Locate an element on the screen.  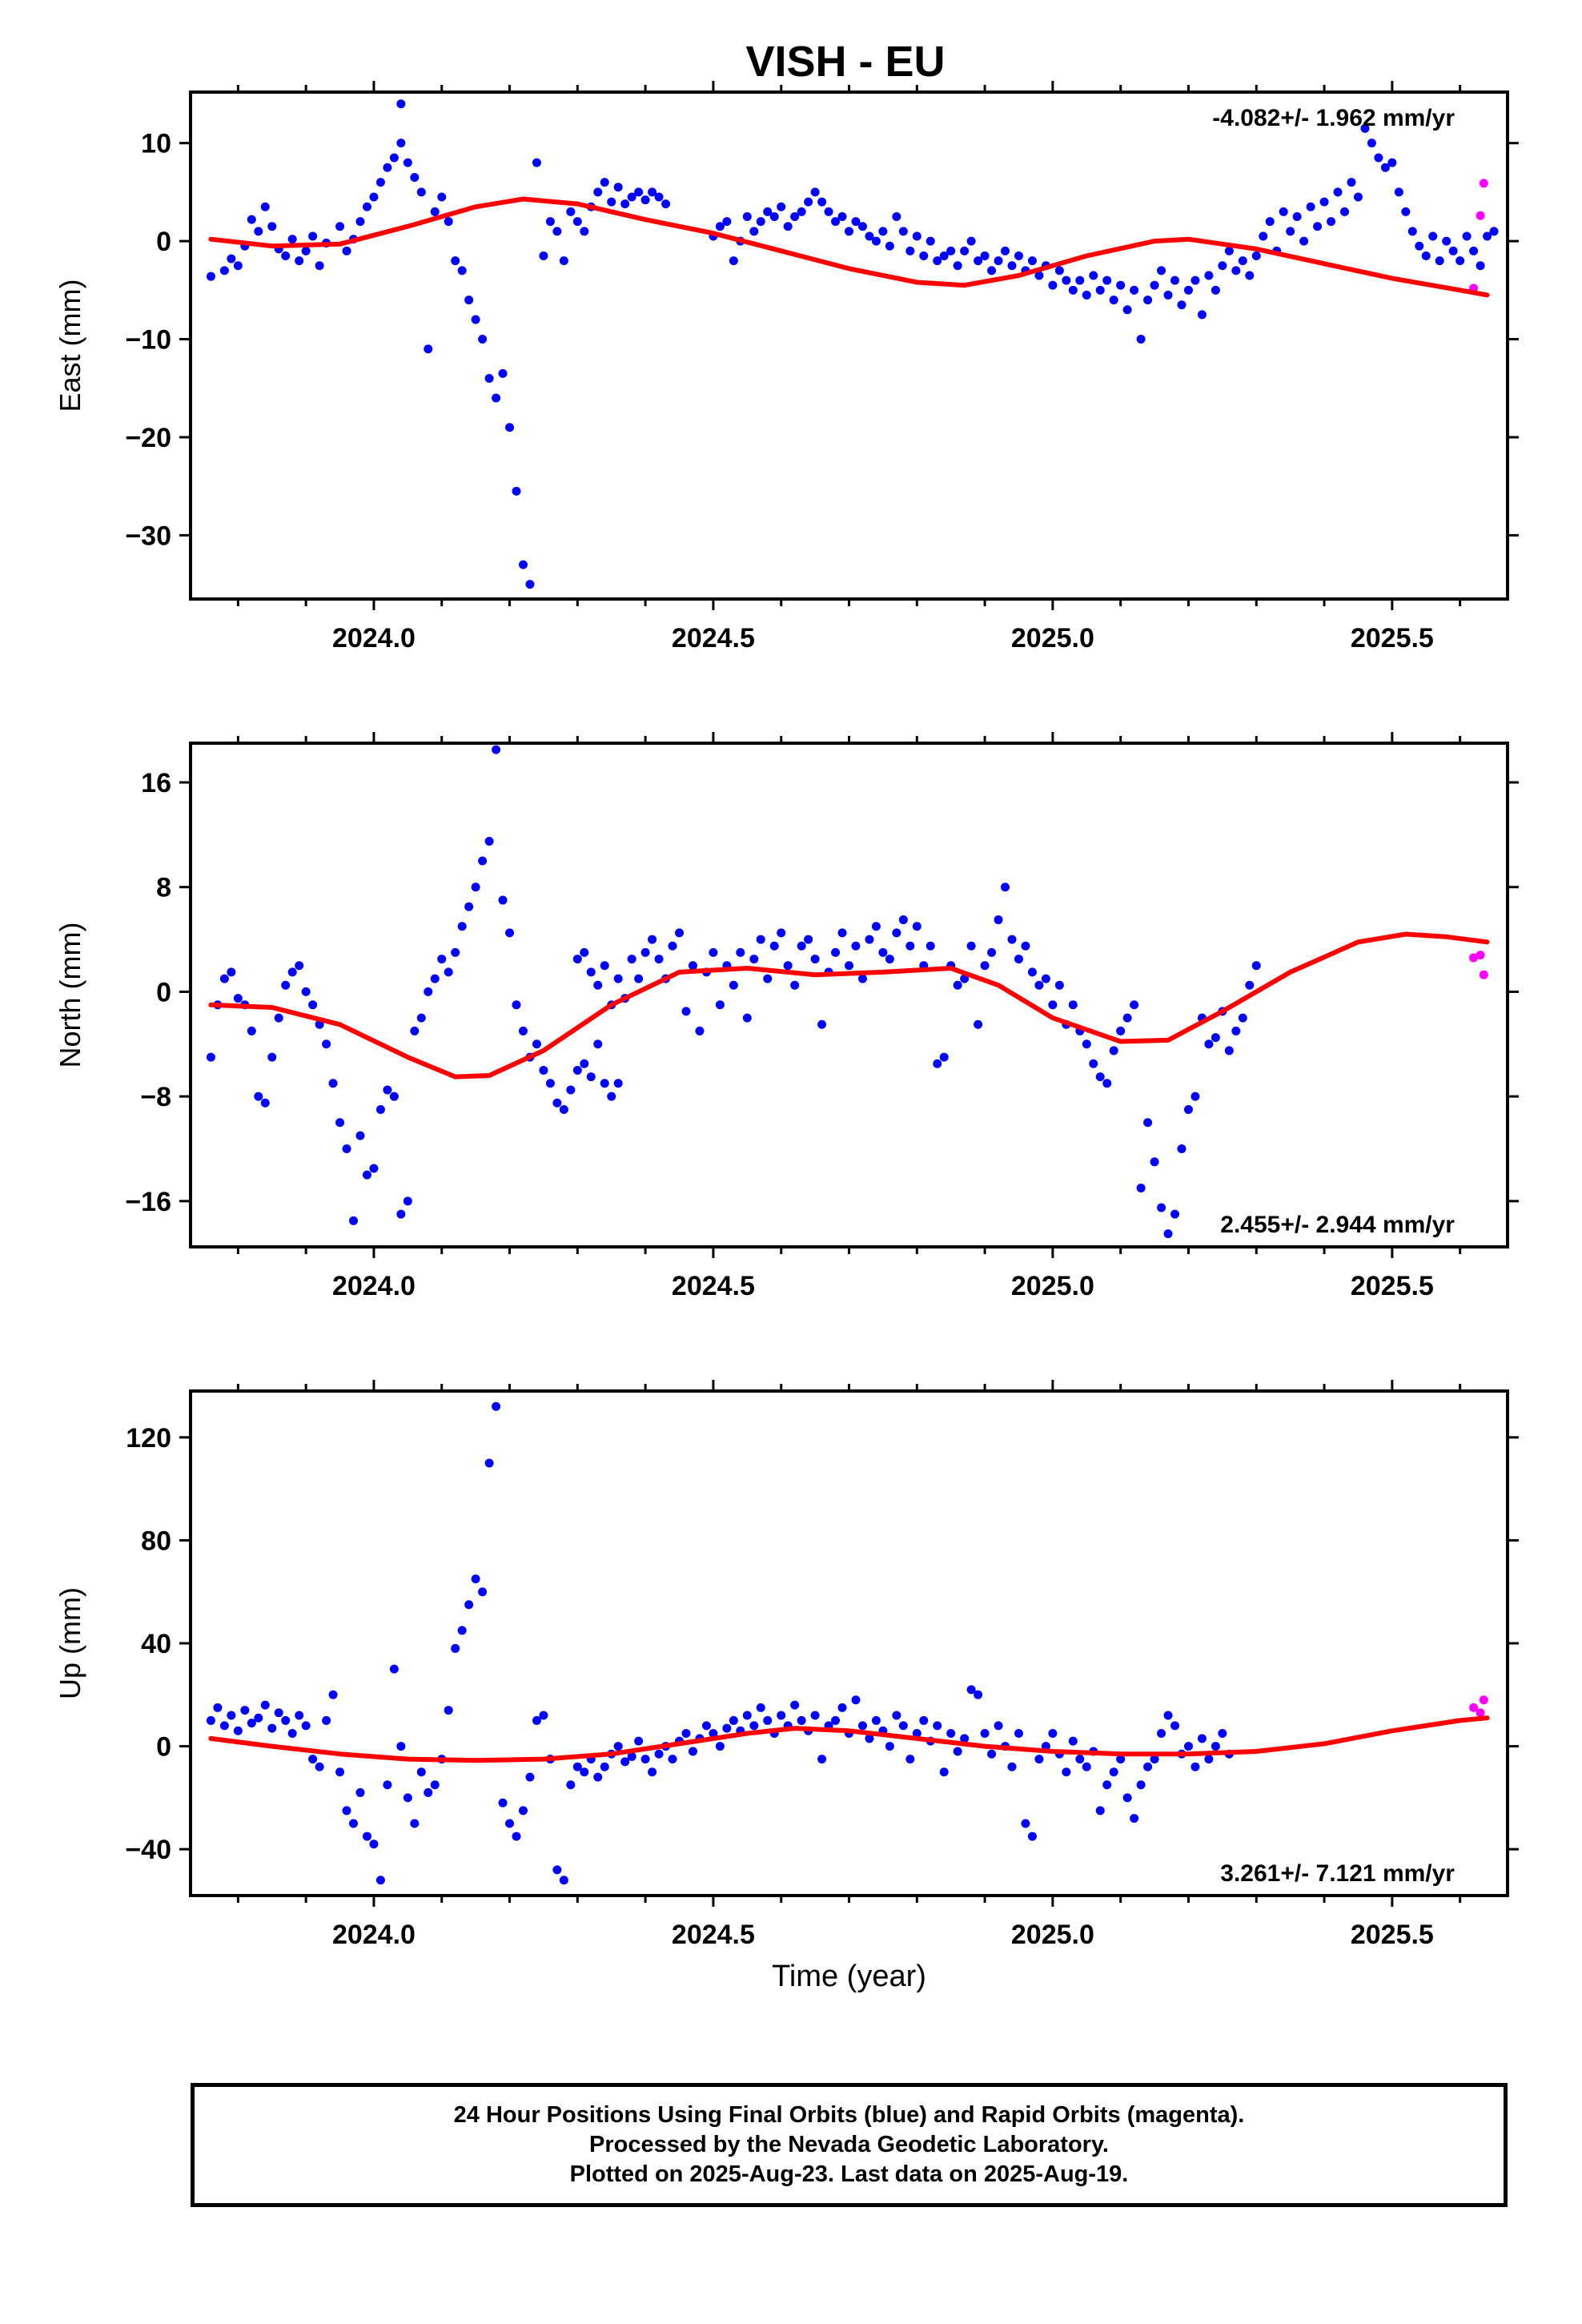
y-tick-label: 40 is located at coordinates (156, 1644).